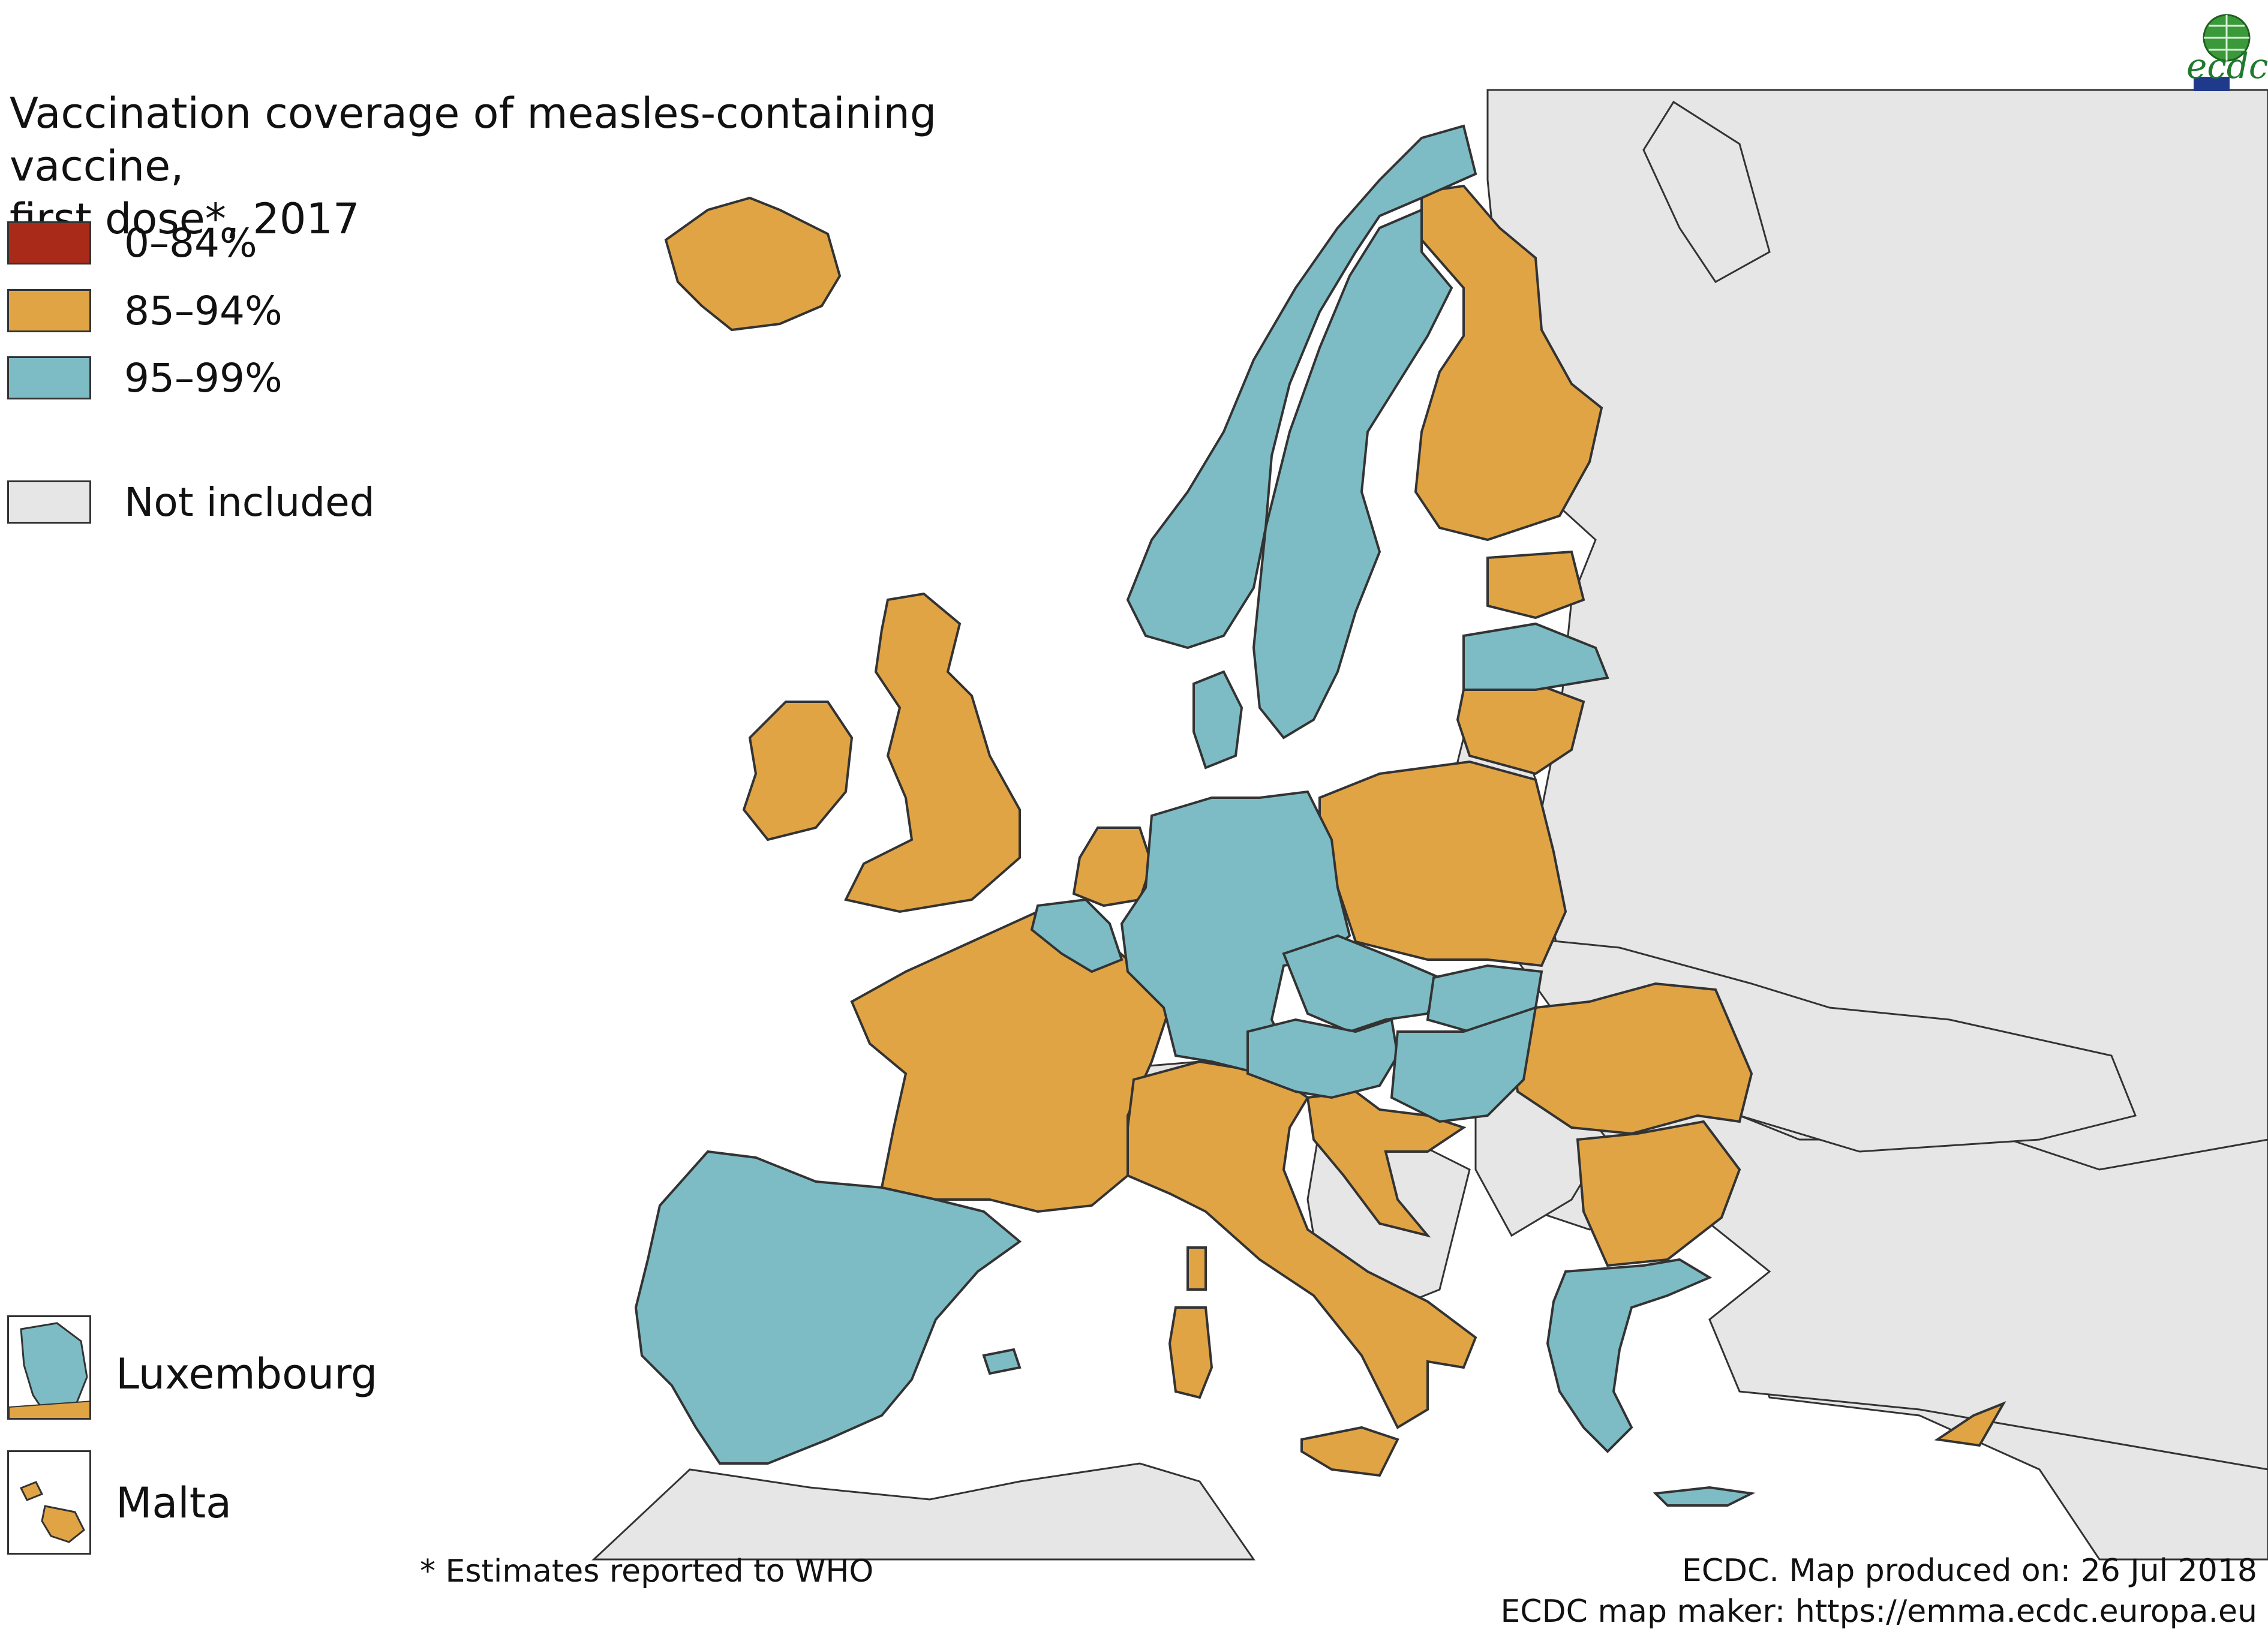  I want to click on malta-inset, so click(49, 1502).